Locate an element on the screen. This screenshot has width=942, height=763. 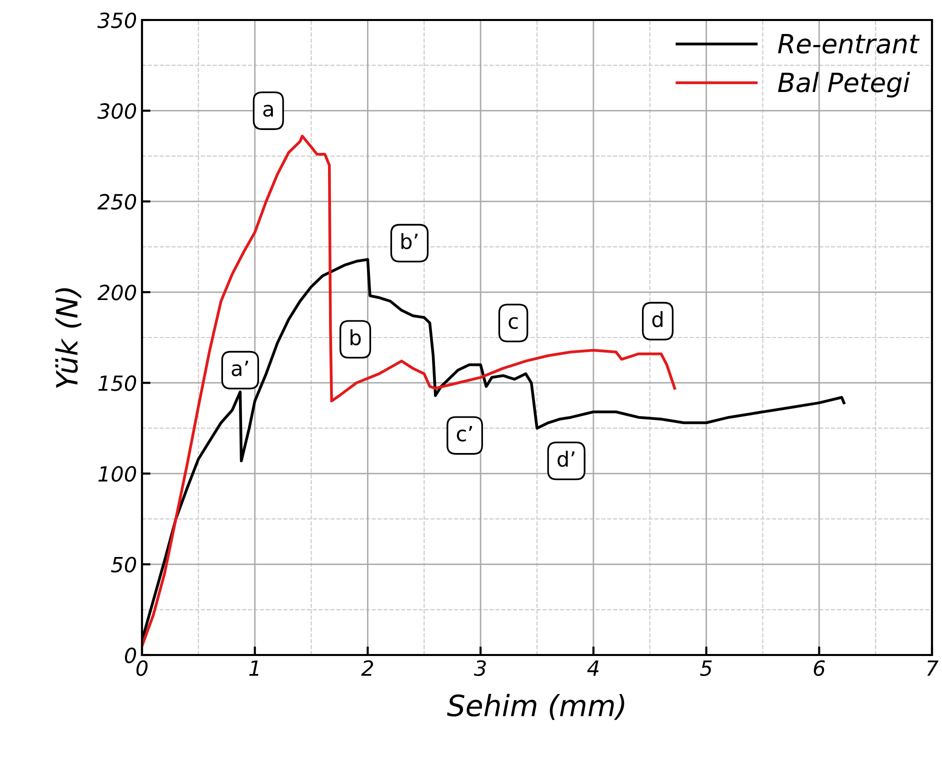
legend-label: Re-entrant is located at coordinates (849, 44).